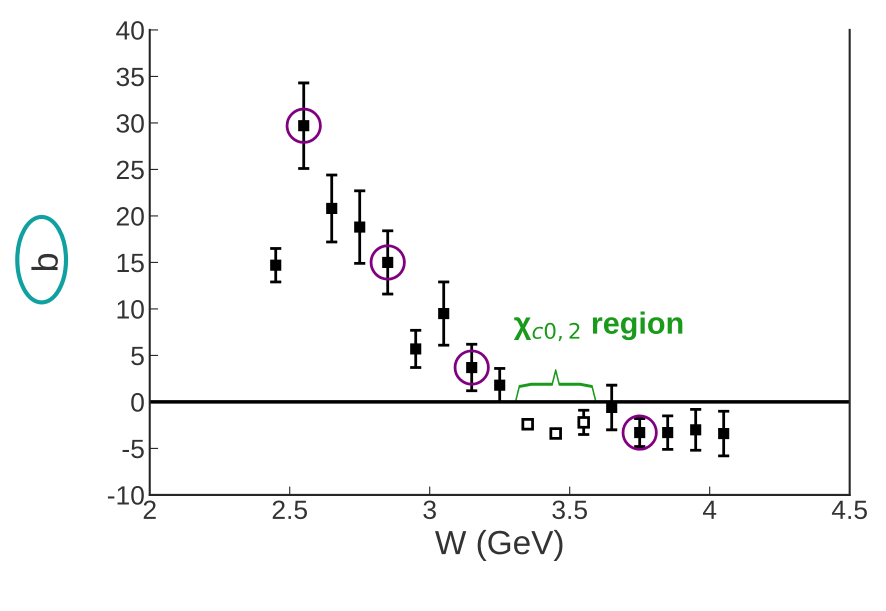 Image resolution: width=886 pixels, height=611 pixels. What do you see at coordinates (130, 77) in the screenshot?
I see `y-tick-label: 35` at bounding box center [130, 77].